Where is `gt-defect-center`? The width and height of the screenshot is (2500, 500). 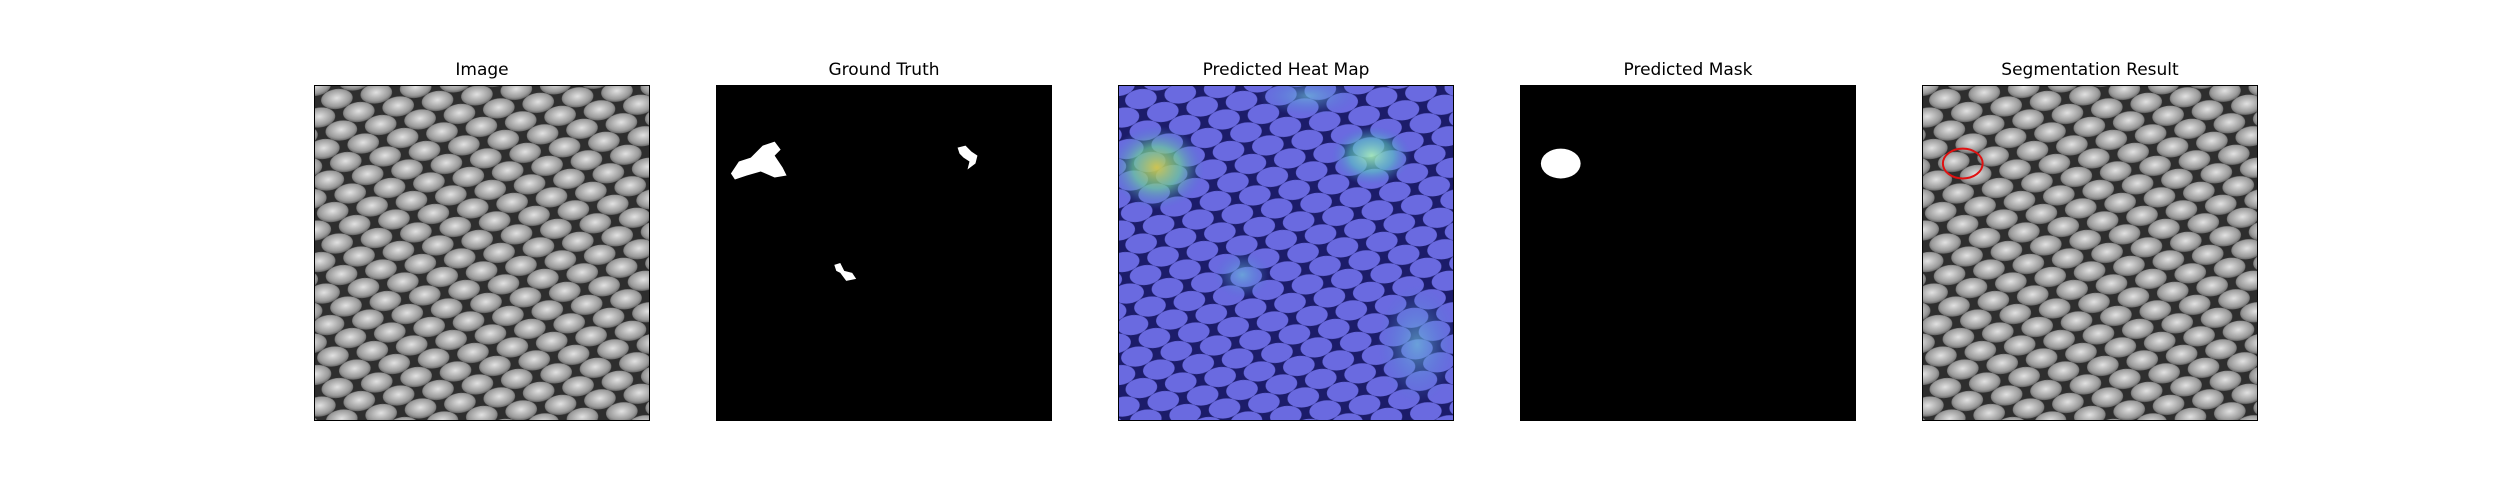 gt-defect-center is located at coordinates (845, 271).